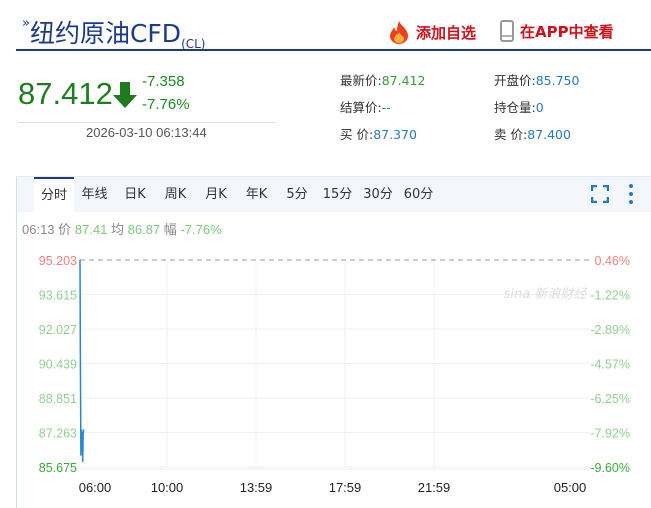 This screenshot has width=651, height=508. Describe the element at coordinates (166, 104) in the screenshot. I see `price-change-percent: -7.76%` at that location.